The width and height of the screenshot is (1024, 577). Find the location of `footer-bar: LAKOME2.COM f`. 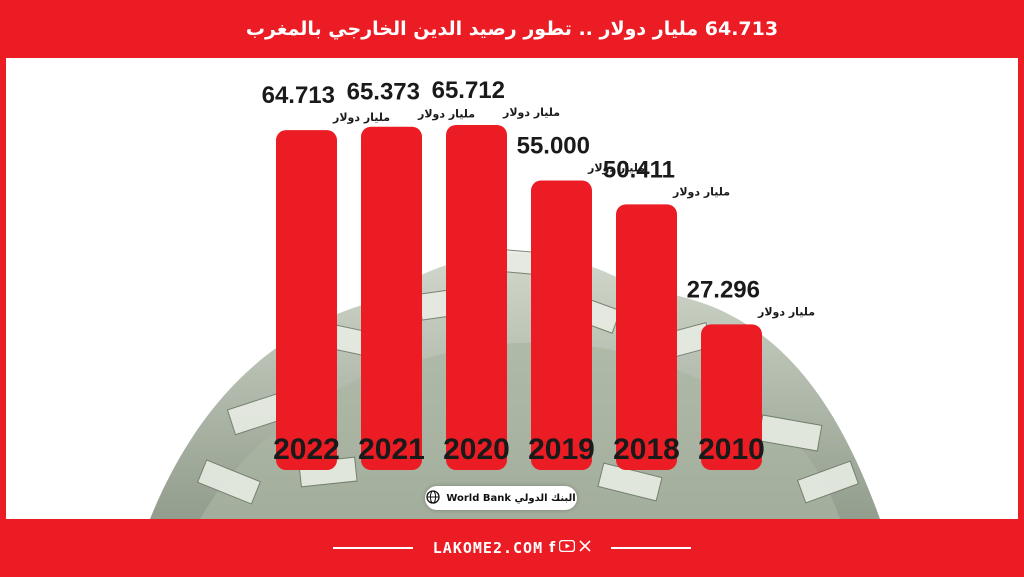

footer-bar: LAKOME2.COM f is located at coordinates (512, 548).